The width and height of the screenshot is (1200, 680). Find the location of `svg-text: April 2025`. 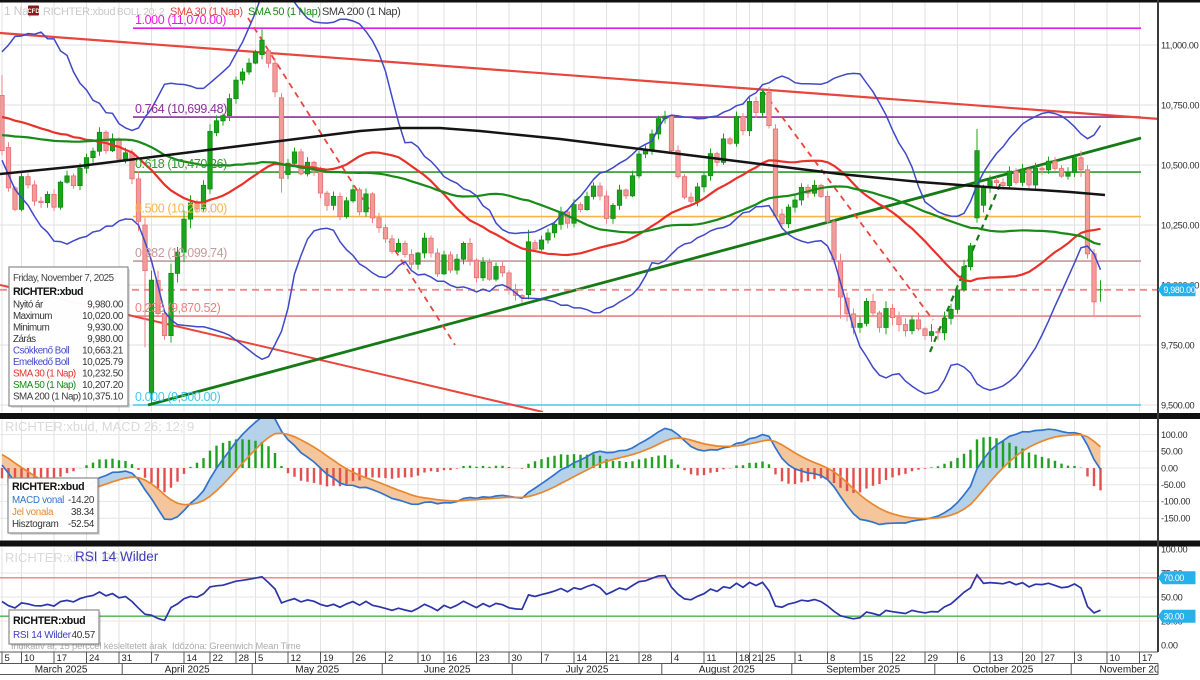

svg-text: April 2025 is located at coordinates (187, 670).